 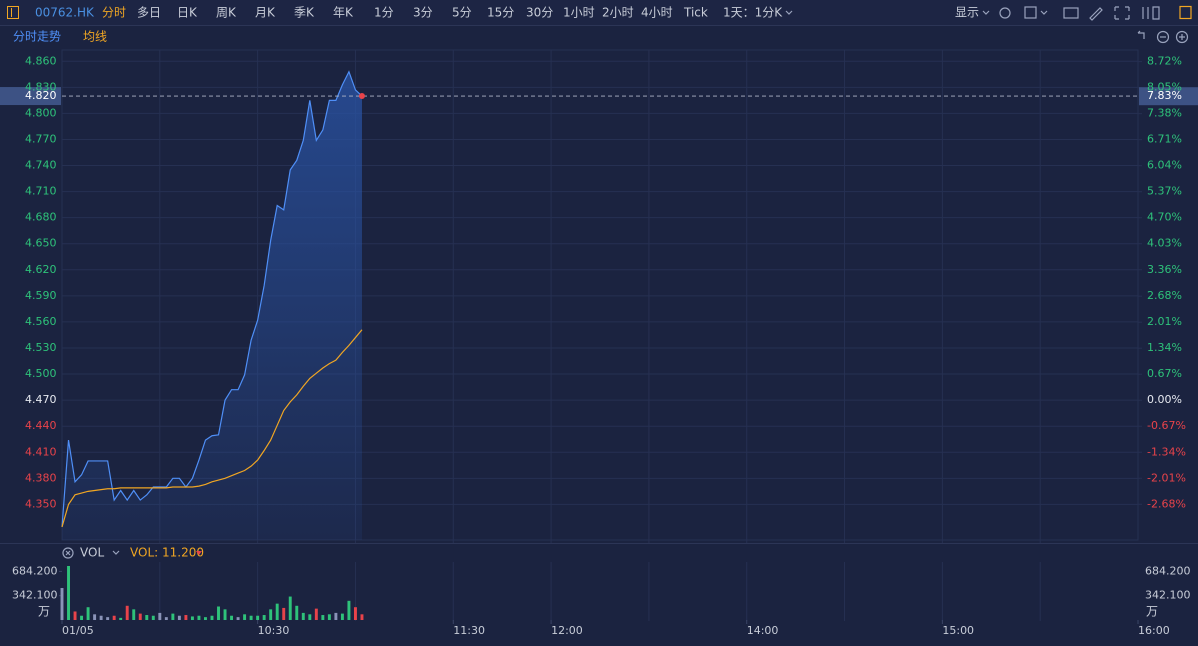 What do you see at coordinates (1164, 87) in the screenshot?
I see `y2-tick-label: 8.05%` at bounding box center [1164, 87].